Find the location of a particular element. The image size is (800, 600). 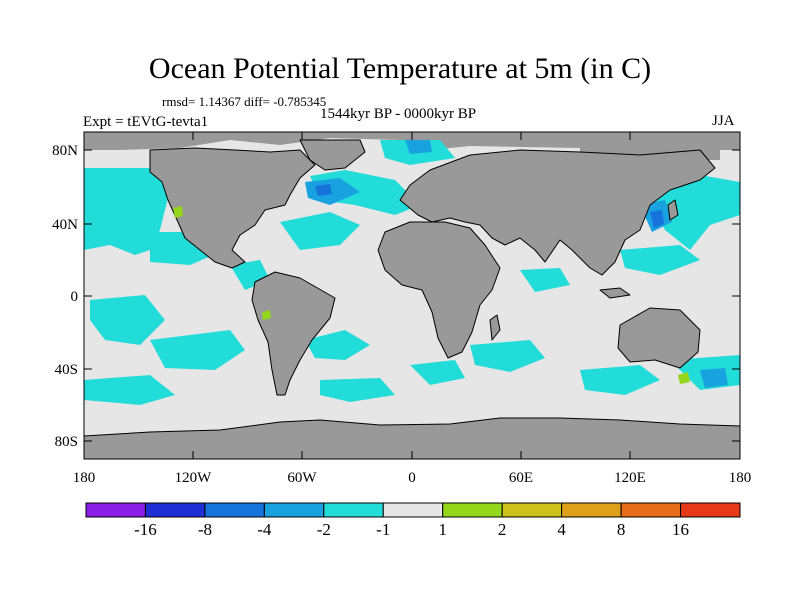

colorbar-label: 2 is located at coordinates (502, 529).